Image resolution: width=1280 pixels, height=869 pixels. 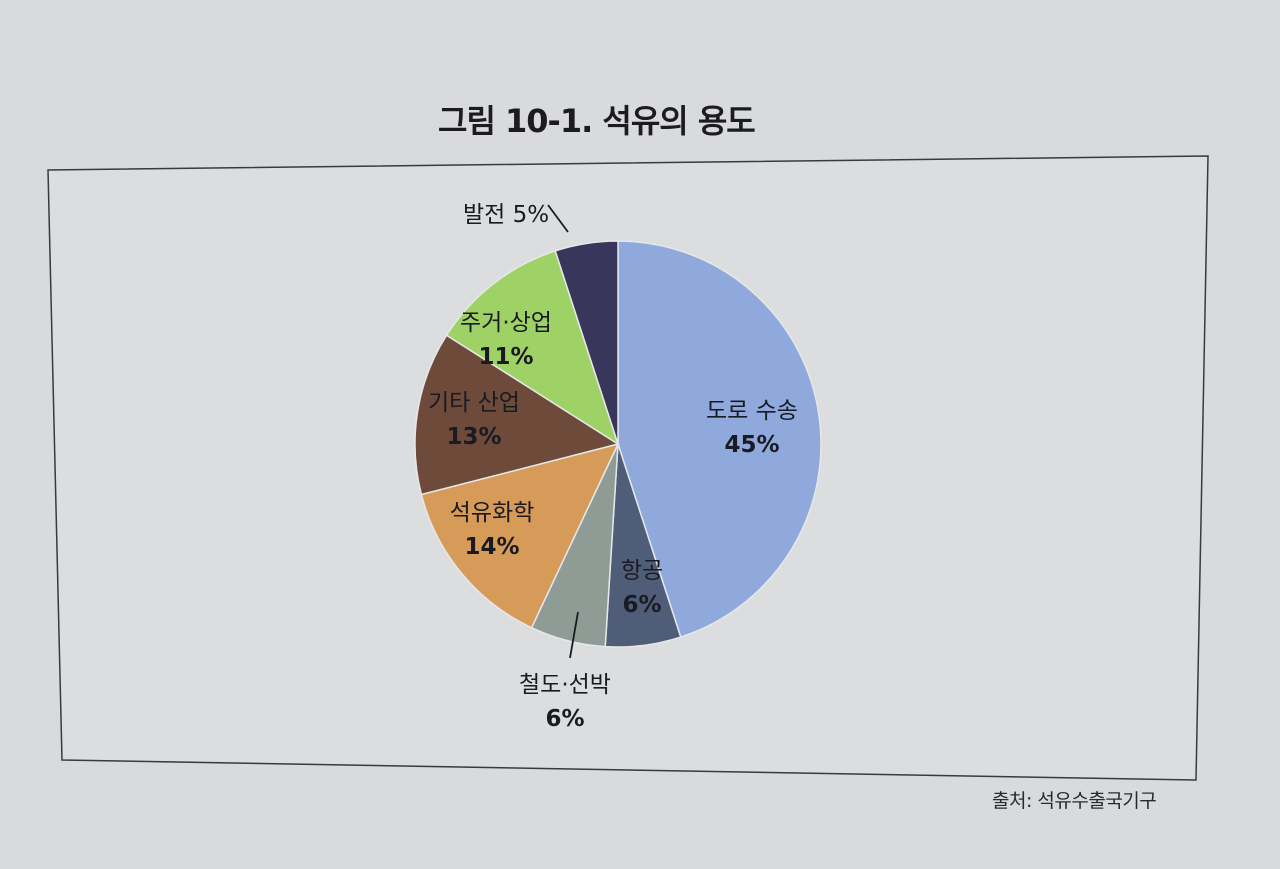 What do you see at coordinates (473, 437) in the screenshot?
I see `slice-value-label: 13%` at bounding box center [473, 437].